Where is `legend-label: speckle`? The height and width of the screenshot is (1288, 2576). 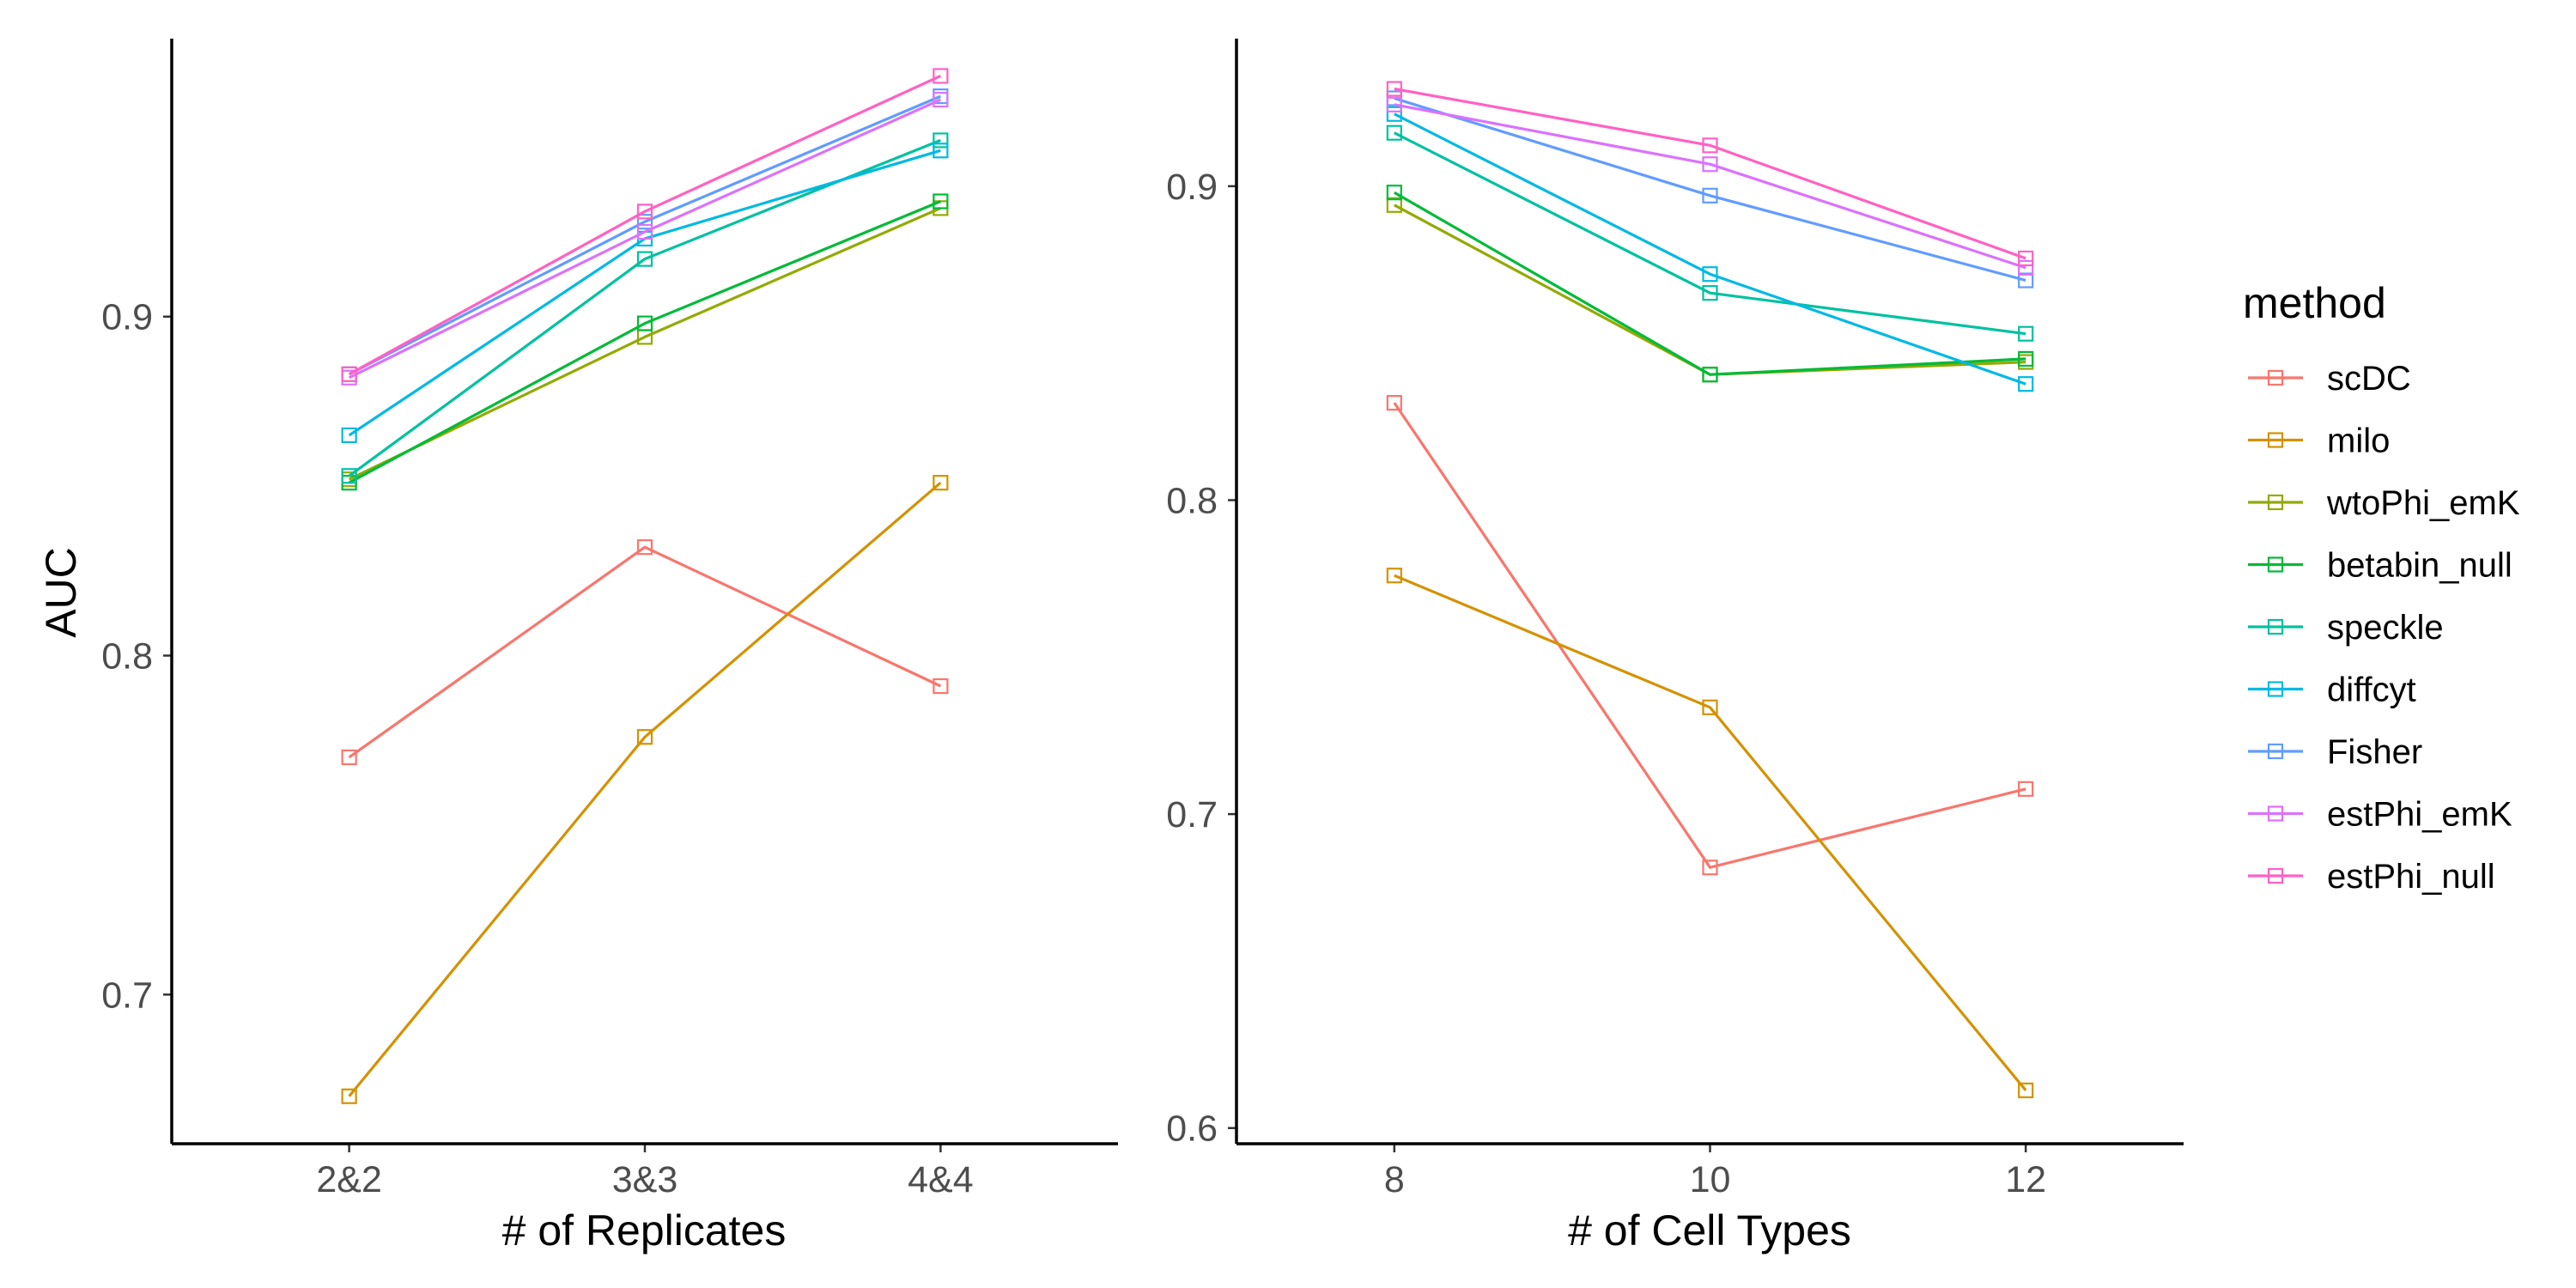
legend-label: speckle is located at coordinates (2385, 628).